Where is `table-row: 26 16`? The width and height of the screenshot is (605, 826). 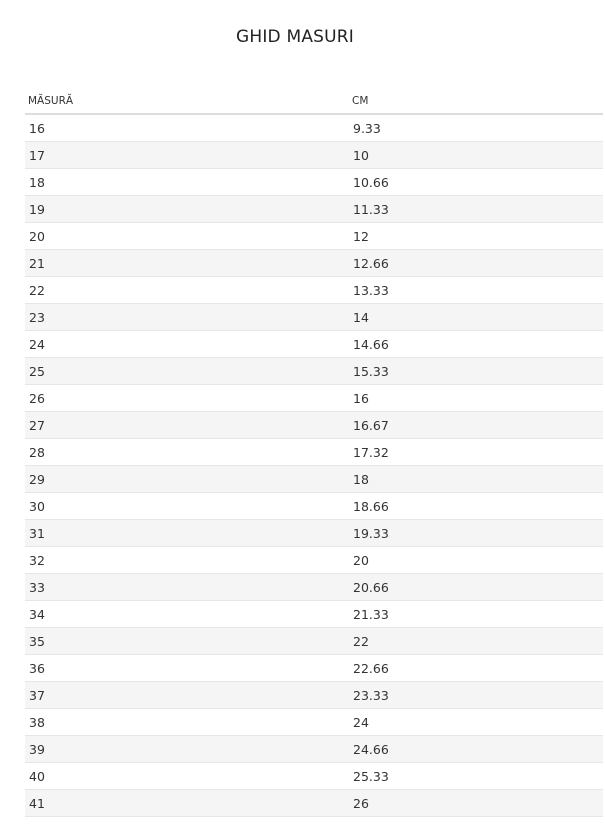 table-row: 26 16 is located at coordinates (314, 398).